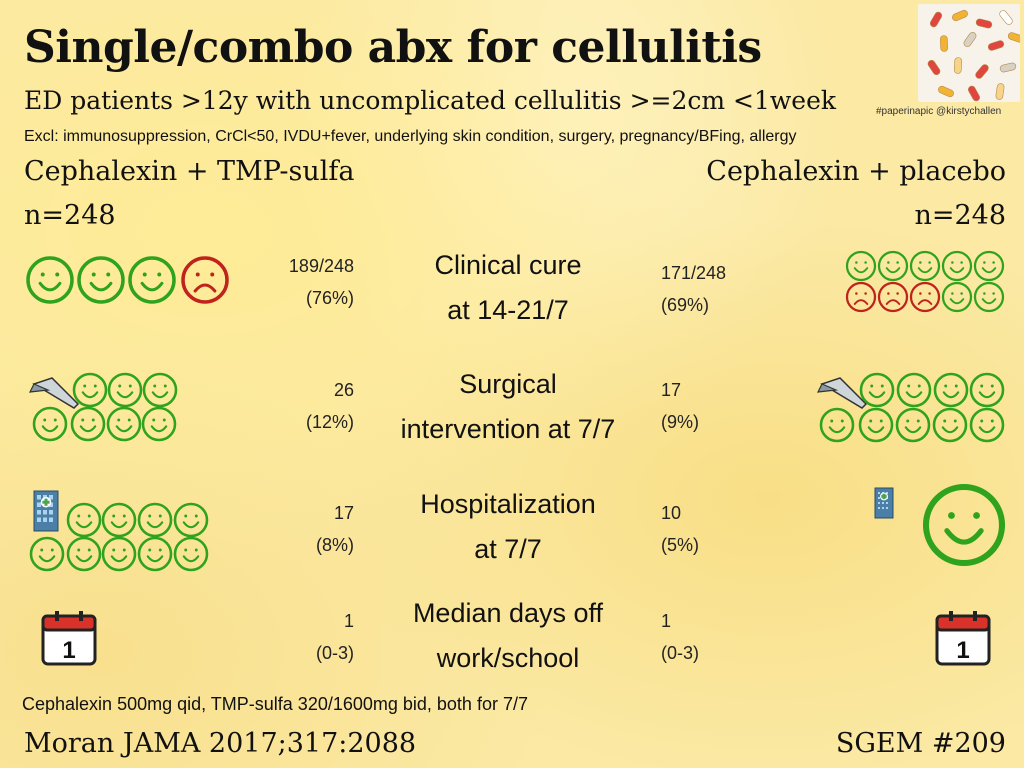  Describe the element at coordinates (508, 287) in the screenshot. I see `outcome-label-clinical-cure: Clinical cure at 14-21/7` at that location.